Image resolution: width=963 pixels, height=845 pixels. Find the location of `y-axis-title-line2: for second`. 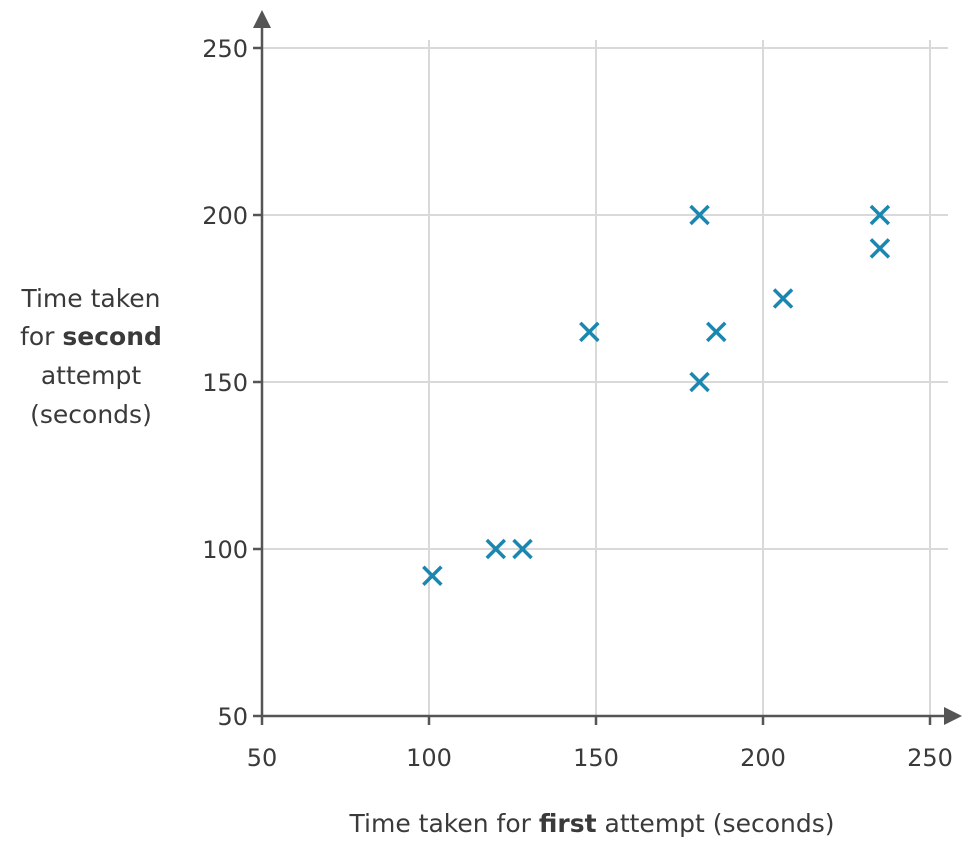

y-axis-title-line2: for second is located at coordinates (91, 336).